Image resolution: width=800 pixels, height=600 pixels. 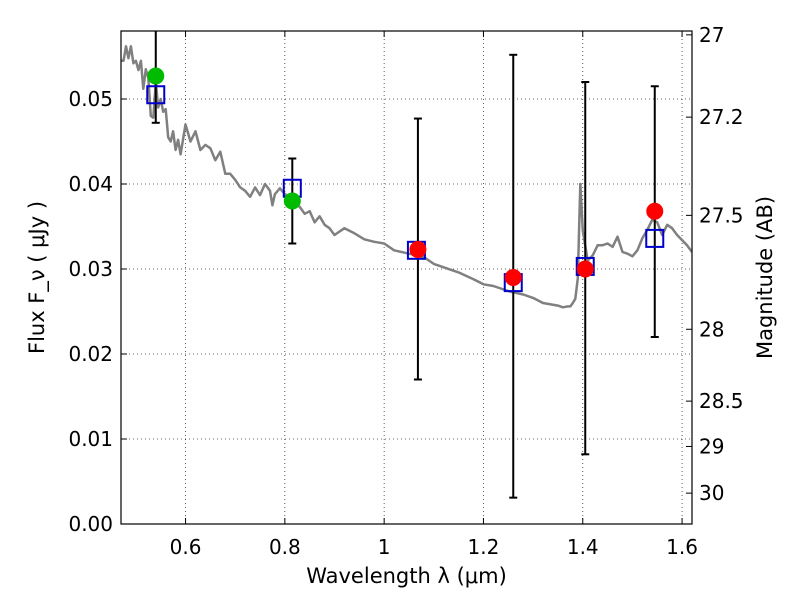 I want to click on x-tick-label: 0.8, so click(x=285, y=547).